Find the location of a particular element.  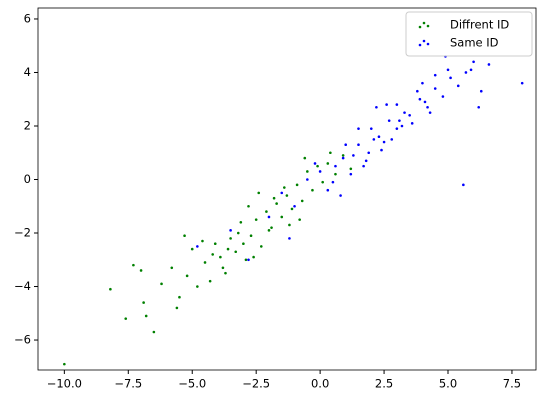

legend-label: Diffrent ID is located at coordinates (479, 25).